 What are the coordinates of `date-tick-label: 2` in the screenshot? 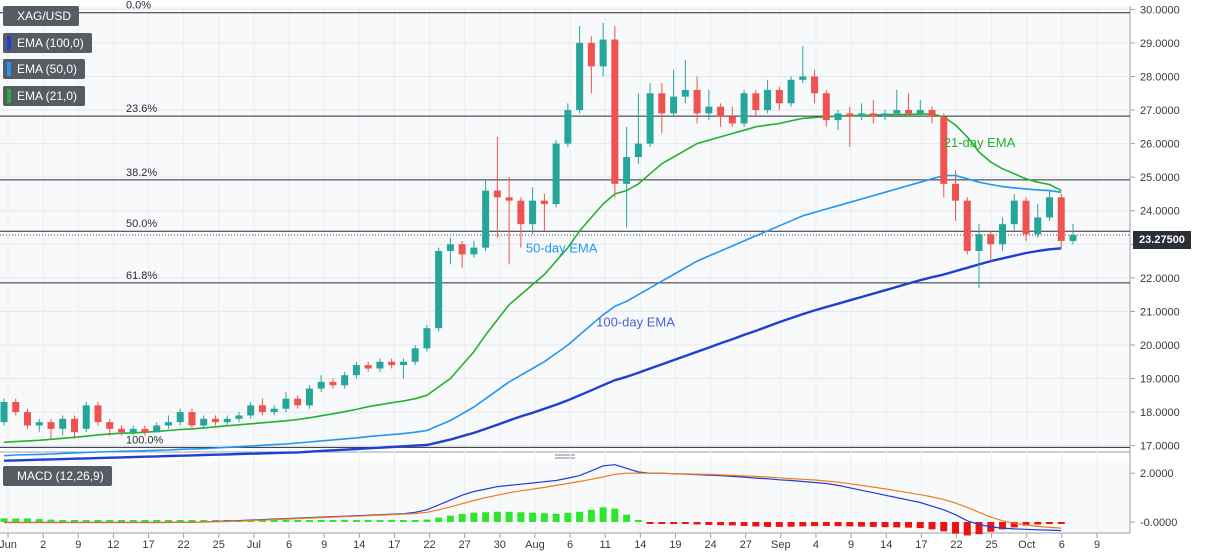 It's located at (43, 545).